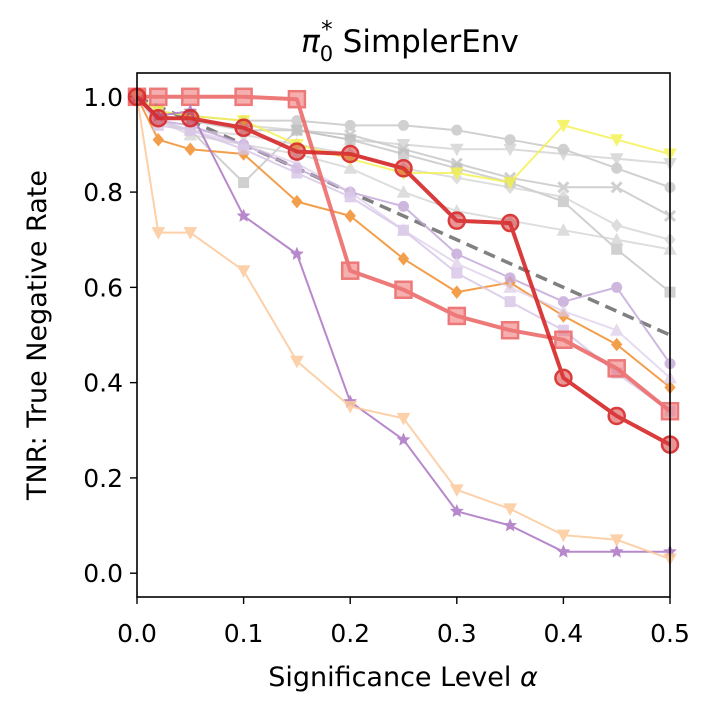 This screenshot has width=718, height=719. I want to click on y-axis-label: TNR: True Negative Rate, so click(37, 335).